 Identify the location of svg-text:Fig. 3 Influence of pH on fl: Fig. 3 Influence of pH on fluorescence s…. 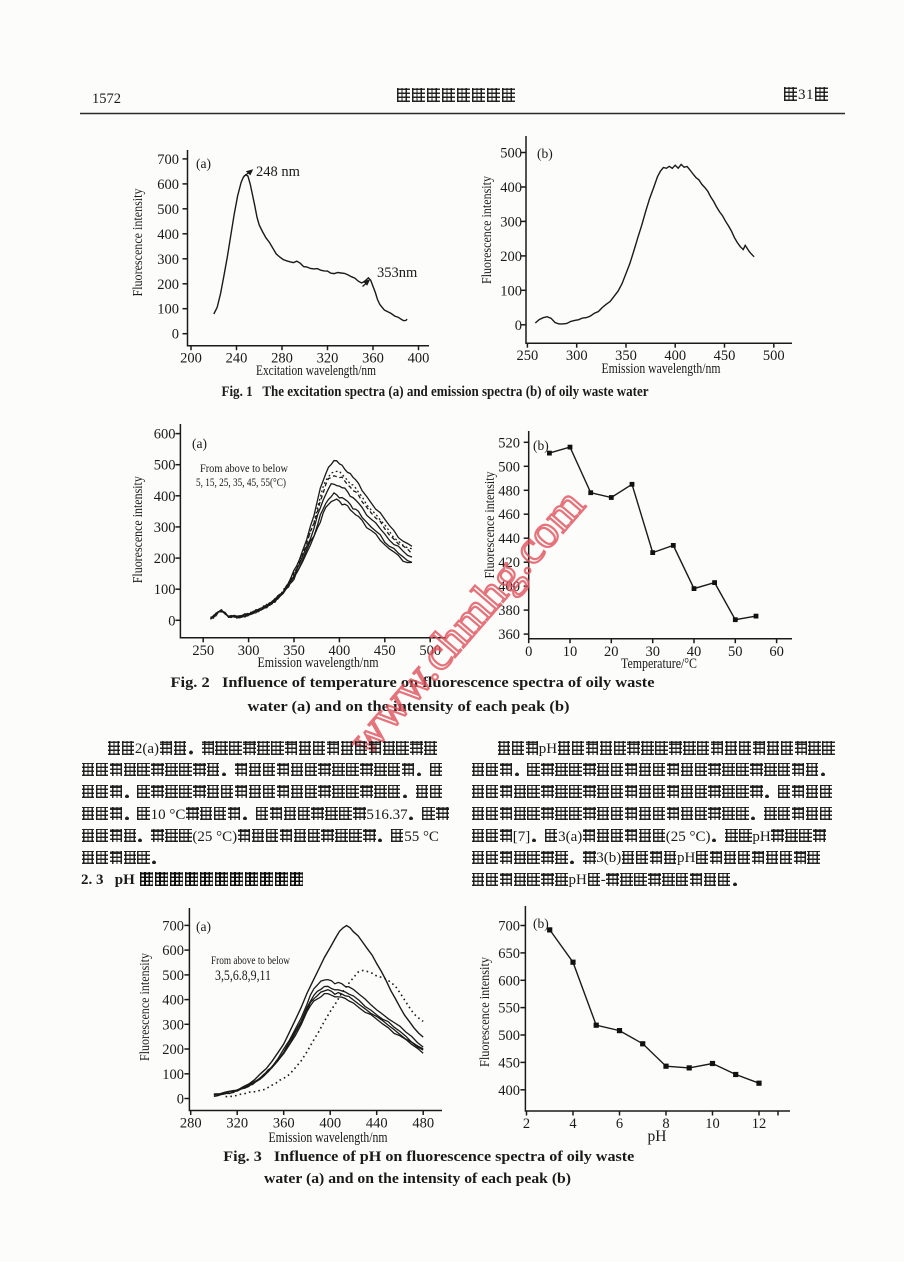
(428, 1157).